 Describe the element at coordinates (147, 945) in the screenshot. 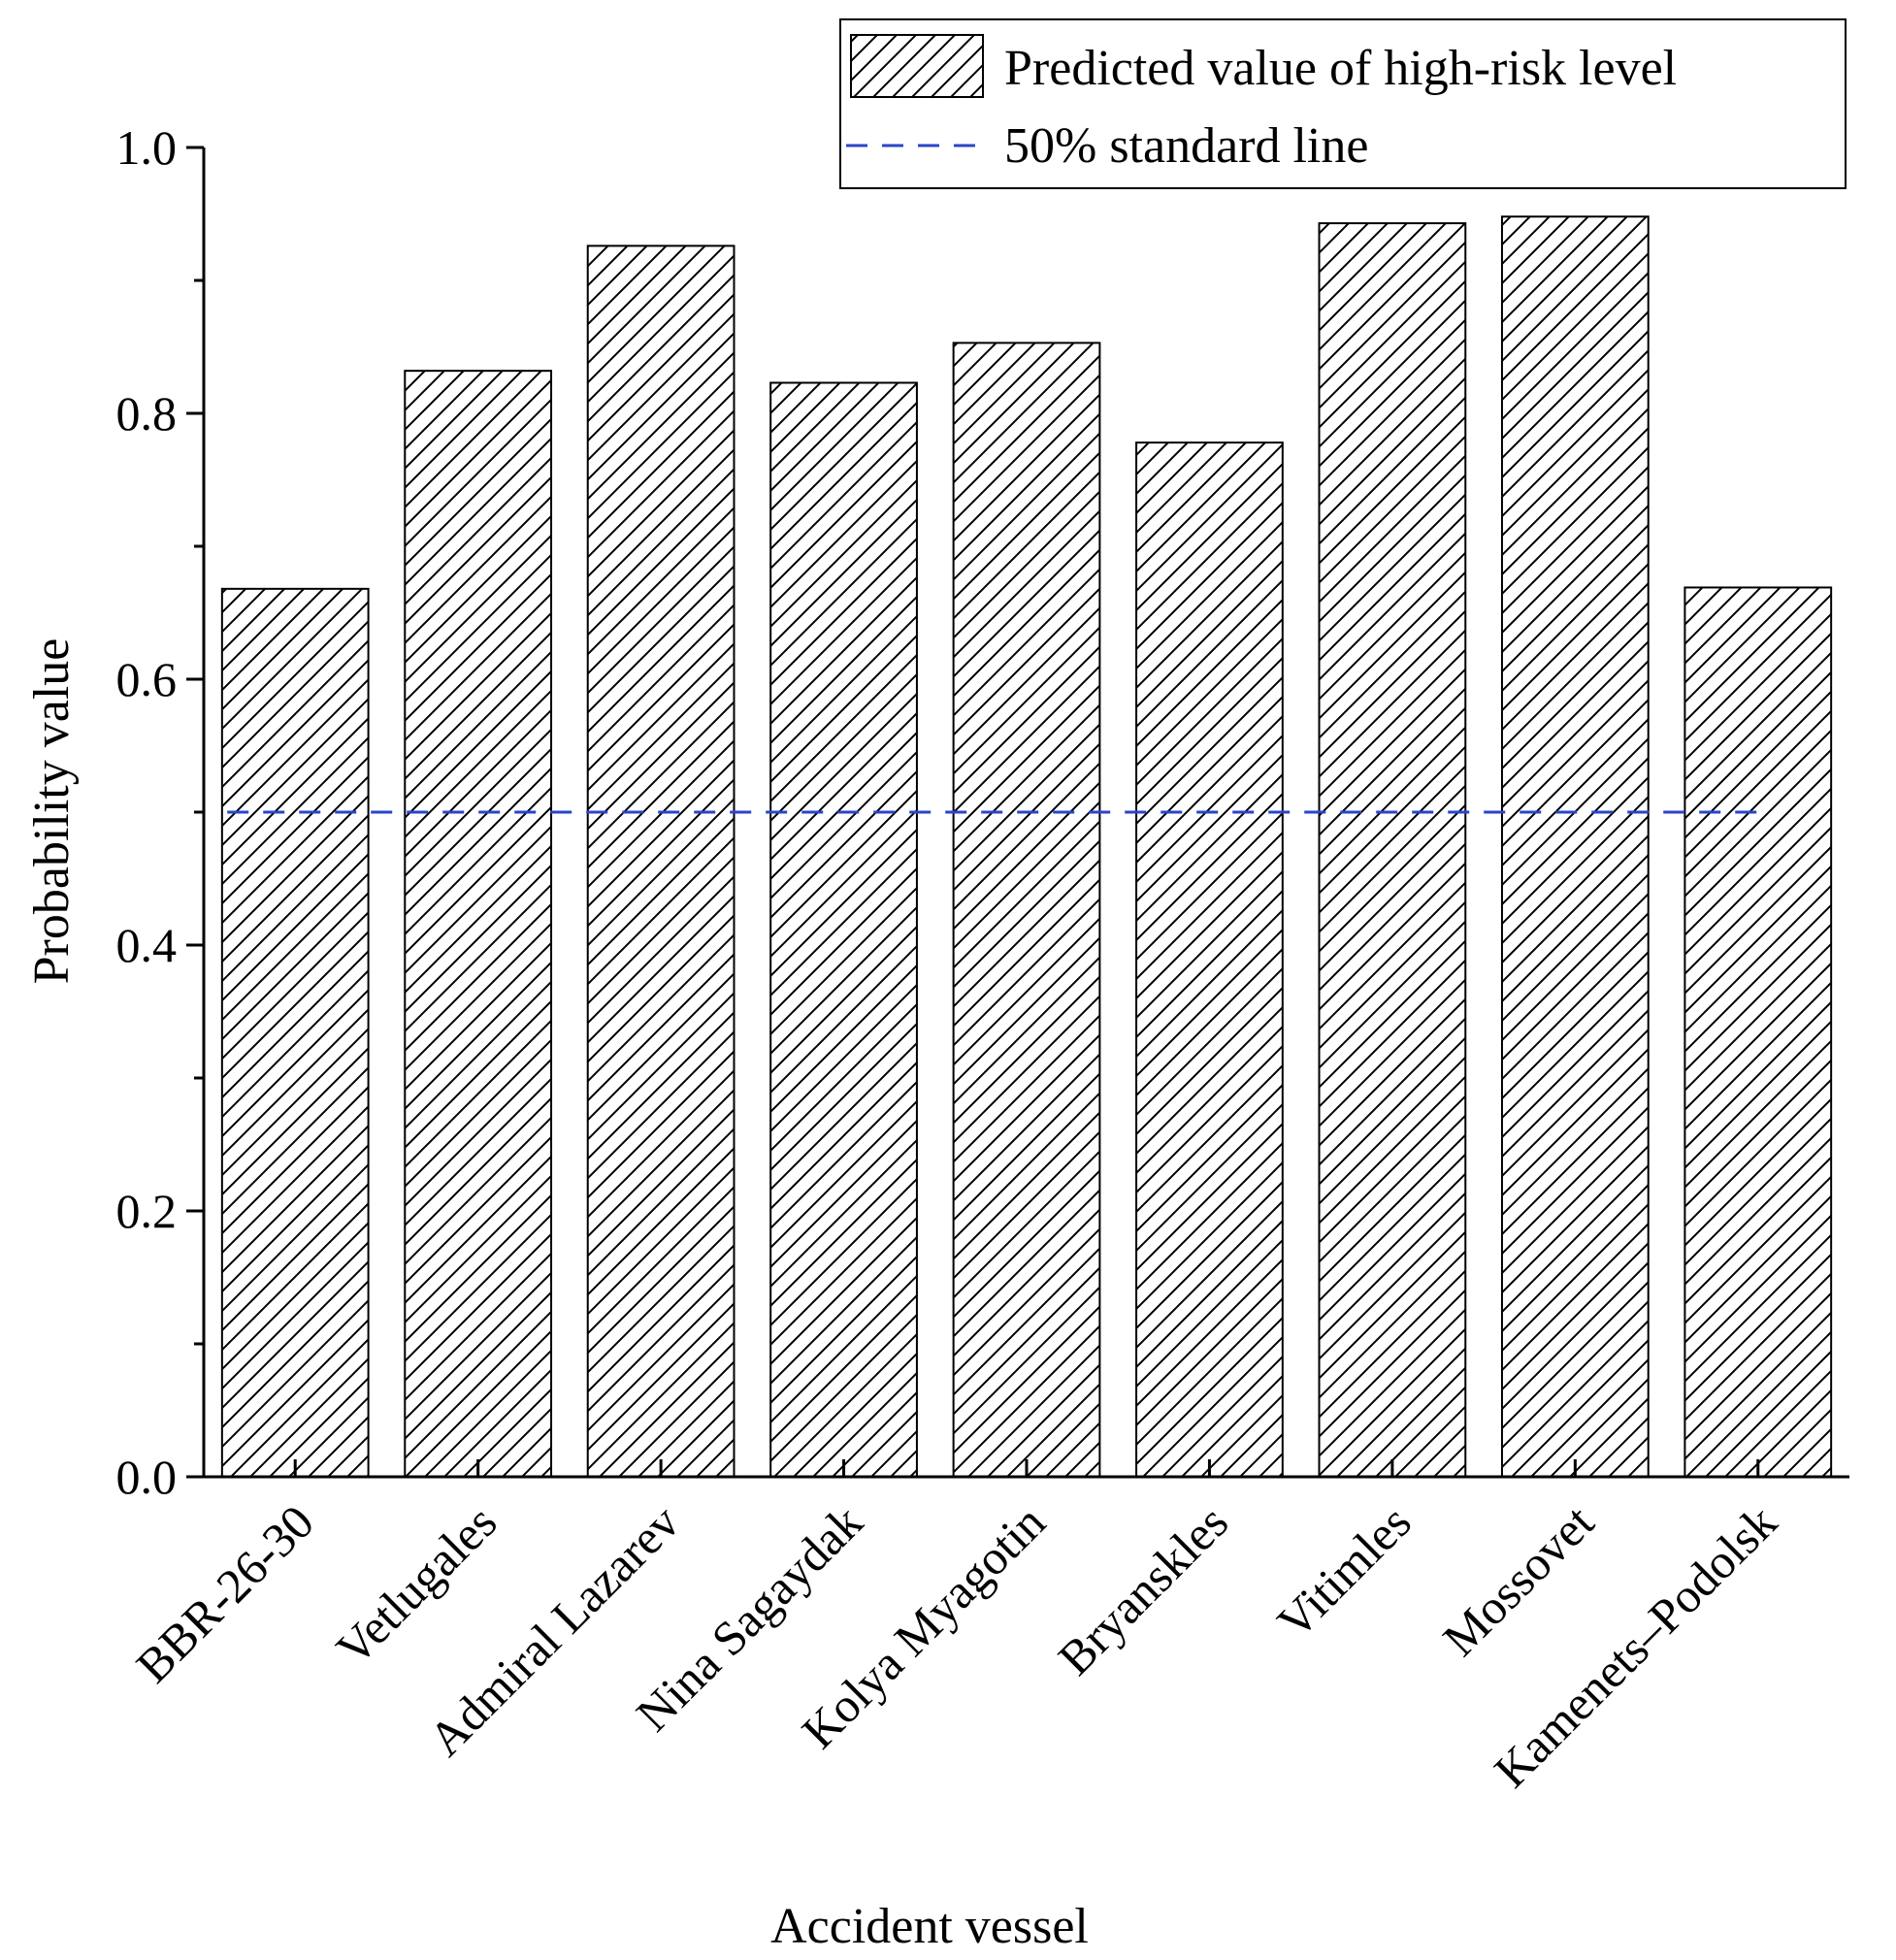

I see `y-tick-label: 0.4` at that location.